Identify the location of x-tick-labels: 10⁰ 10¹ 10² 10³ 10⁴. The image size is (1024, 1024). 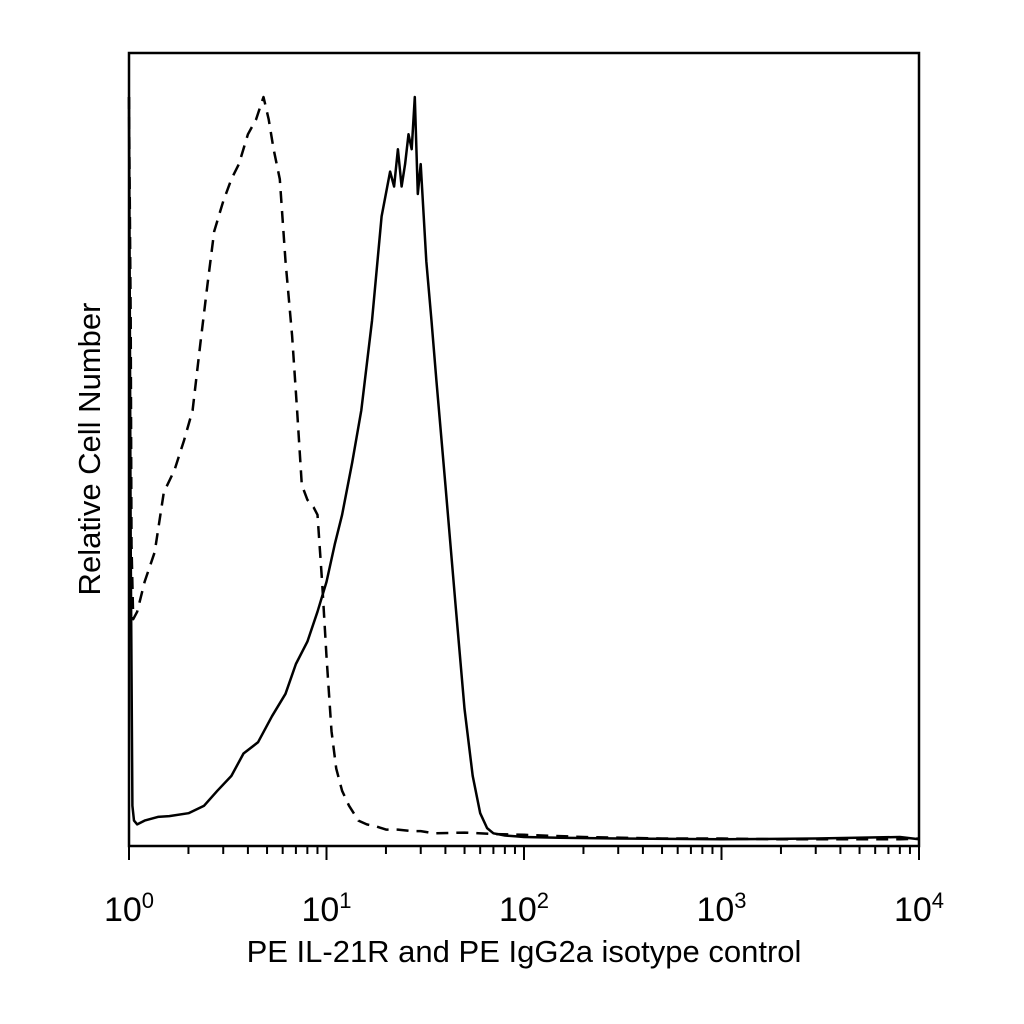
(524, 908).